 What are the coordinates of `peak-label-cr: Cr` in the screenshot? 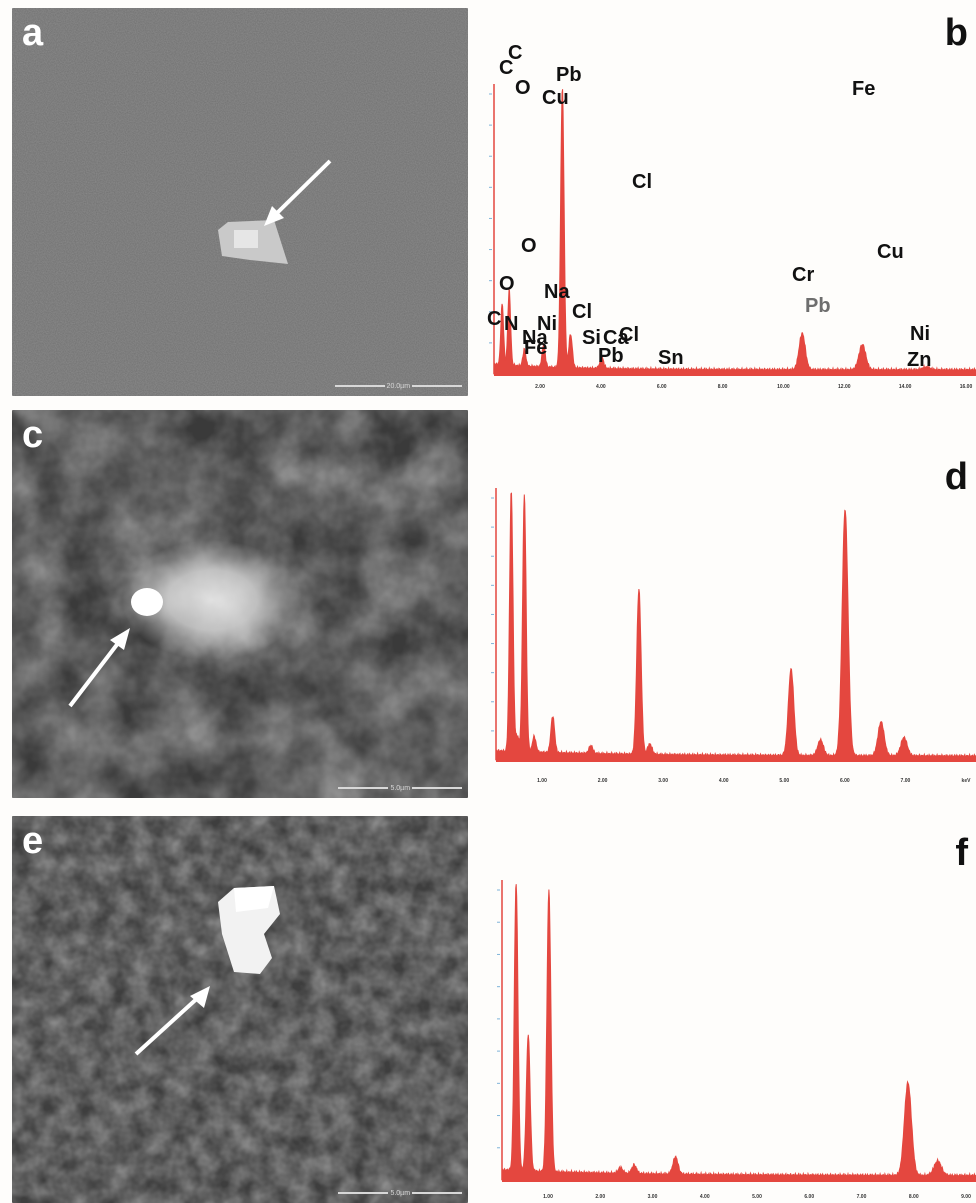 It's located at (803, 275).